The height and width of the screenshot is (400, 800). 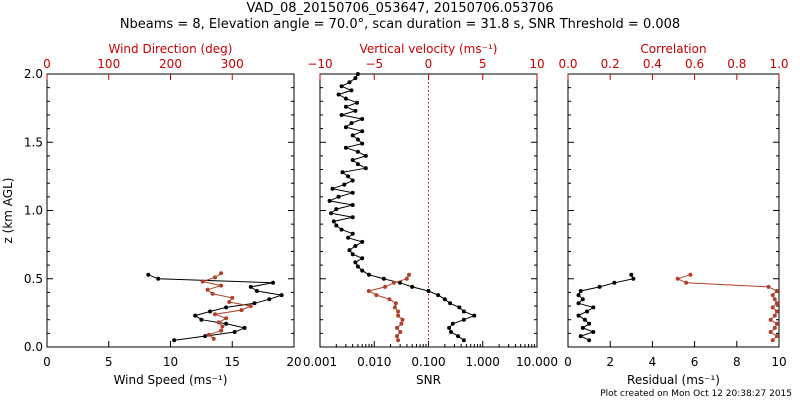 I want to click on series-line-vertical-velocity, so click(x=388, y=307).